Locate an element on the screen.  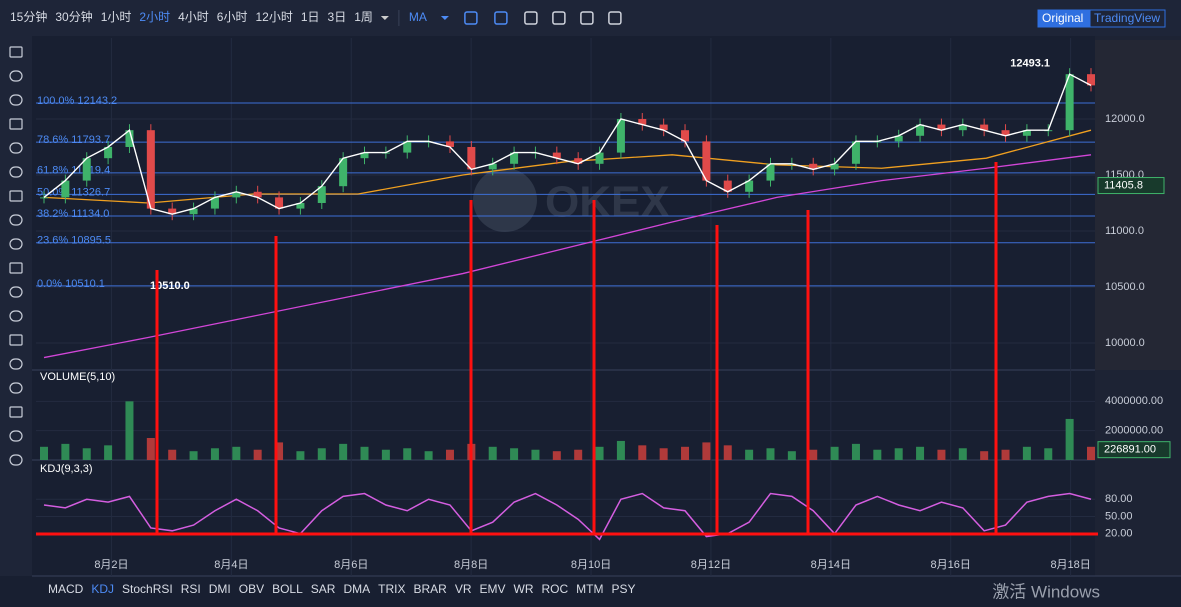
indicator-tab: SAR is located at coordinates (323, 589).